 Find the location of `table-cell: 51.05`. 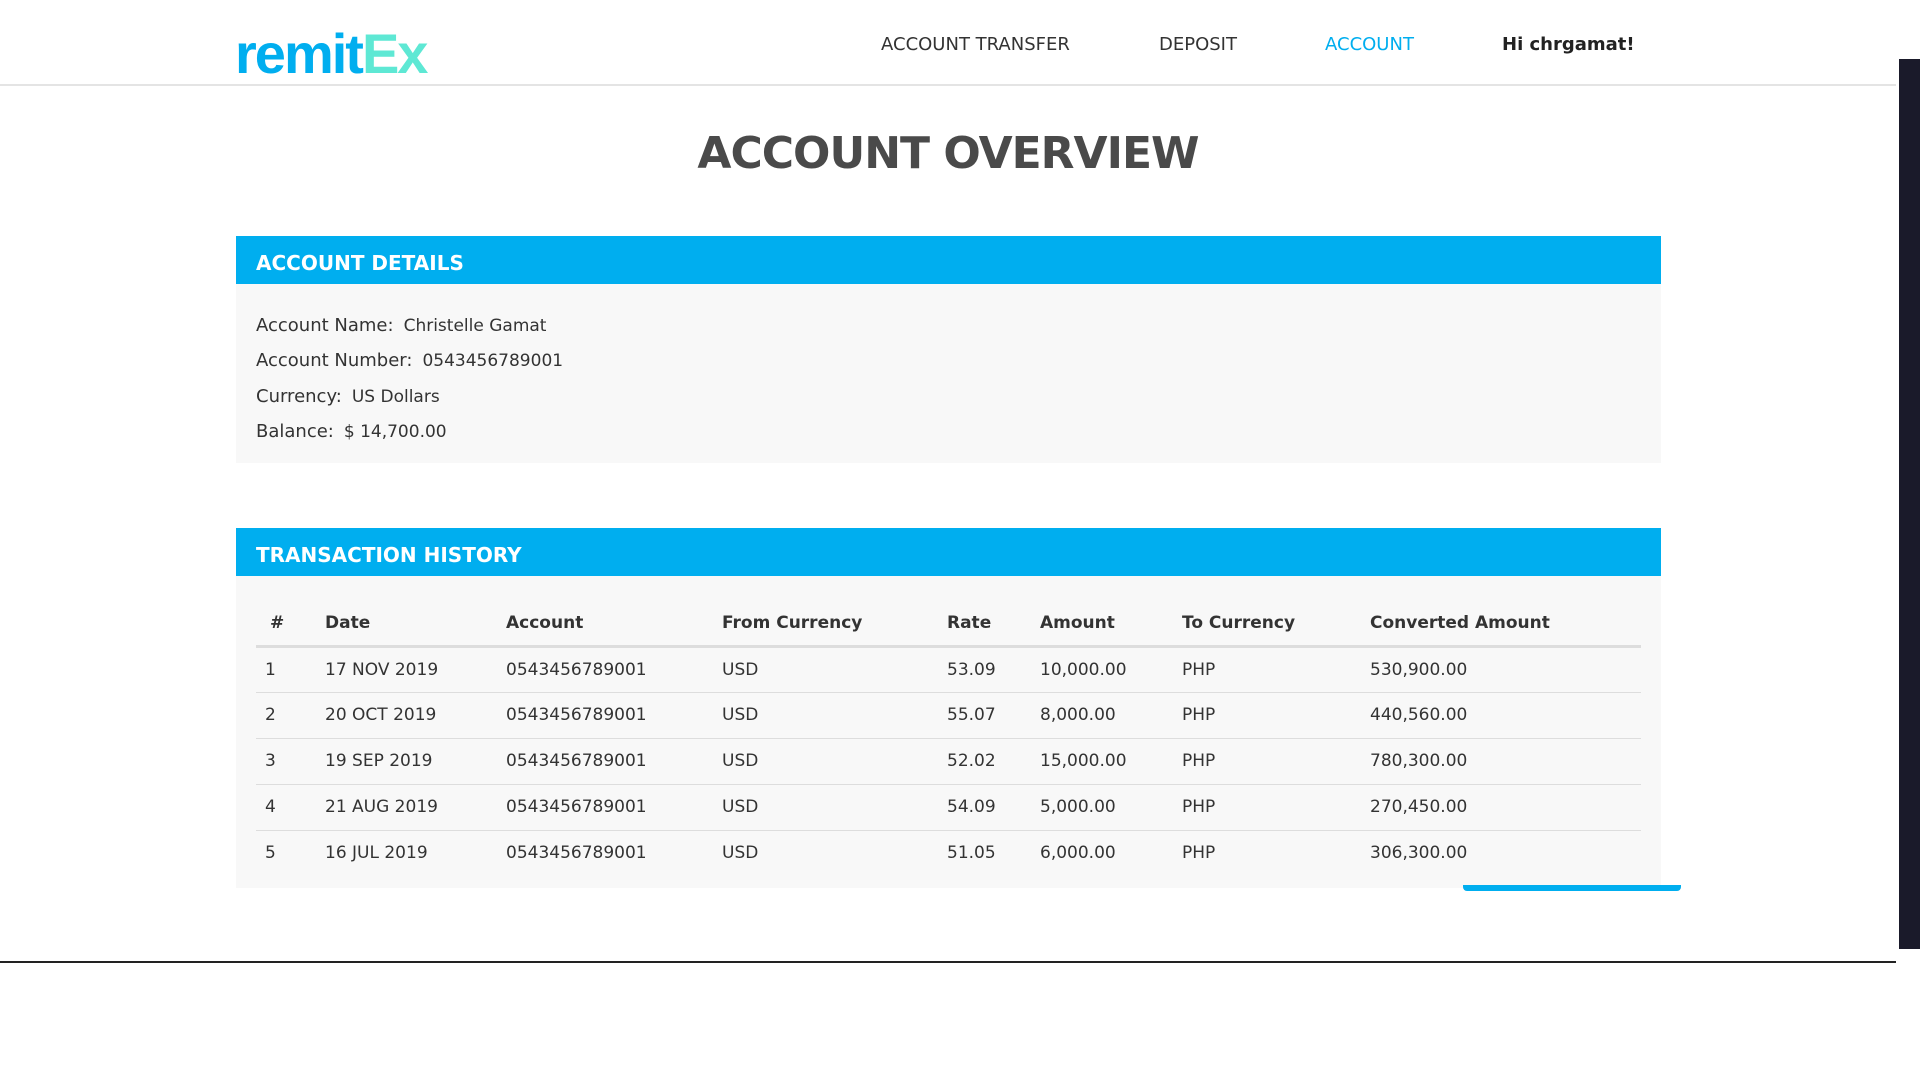

table-cell: 51.05 is located at coordinates (971, 853).